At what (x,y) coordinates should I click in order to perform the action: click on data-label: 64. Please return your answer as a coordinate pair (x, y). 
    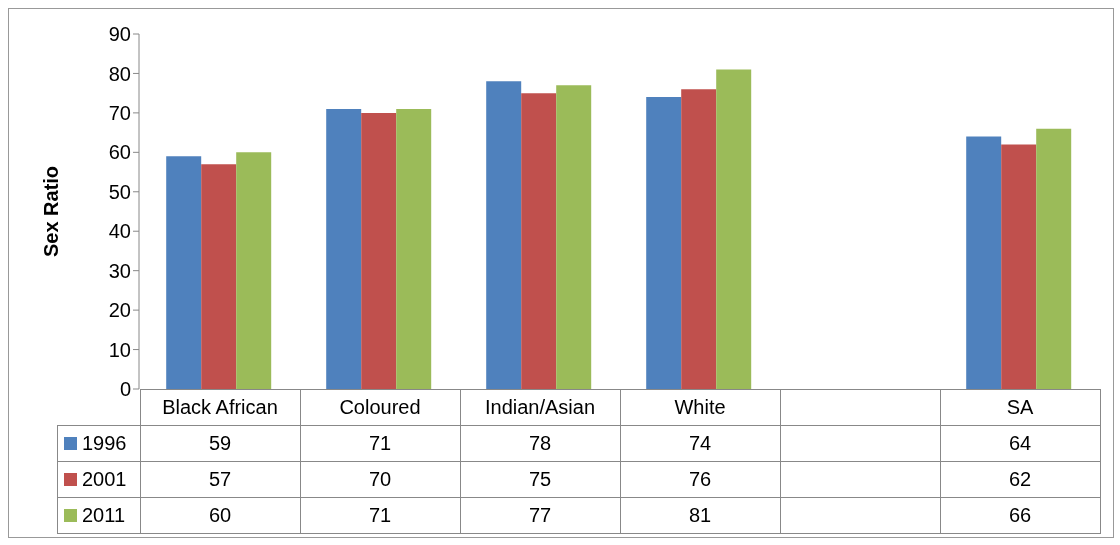
    Looking at the image, I should click on (1020, 443).